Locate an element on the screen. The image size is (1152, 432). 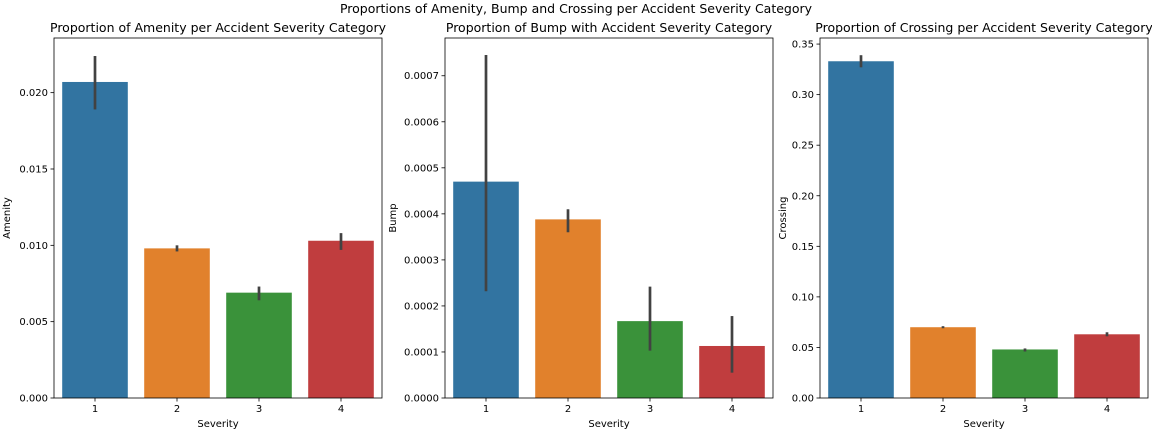
y-tick-label: 0.25 is located at coordinates (803, 146).